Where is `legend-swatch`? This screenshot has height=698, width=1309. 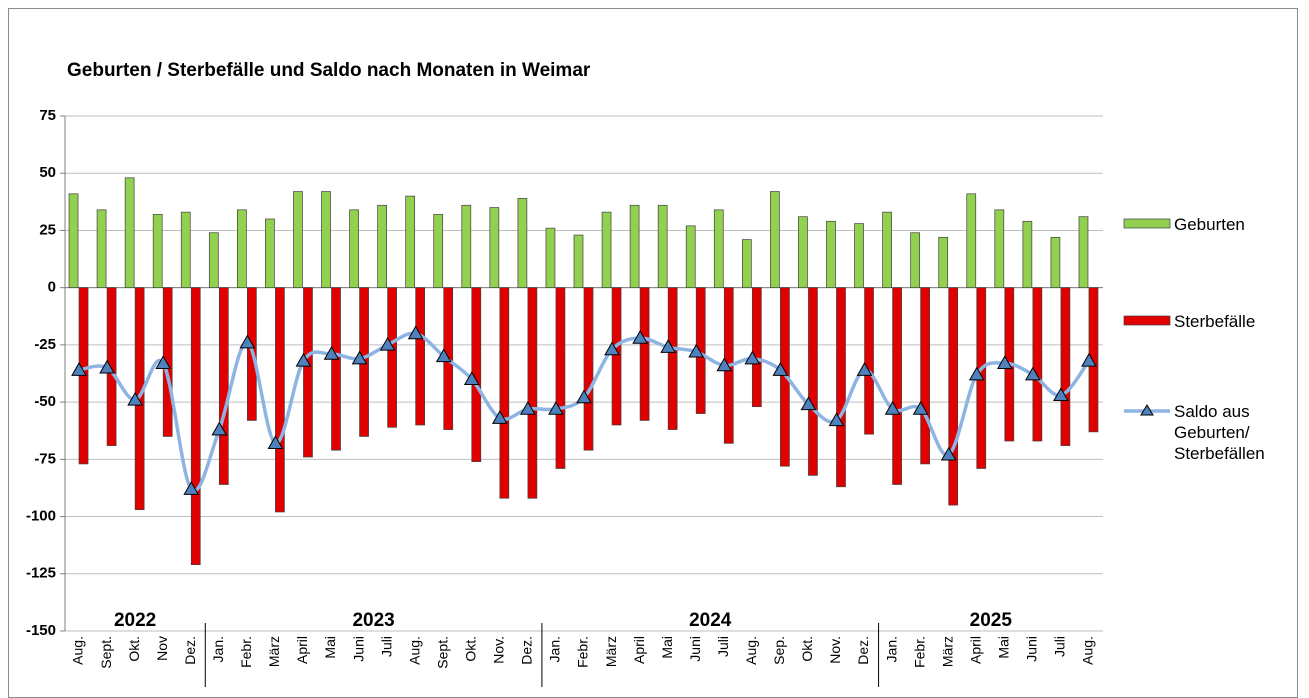 legend-swatch is located at coordinates (1147, 320).